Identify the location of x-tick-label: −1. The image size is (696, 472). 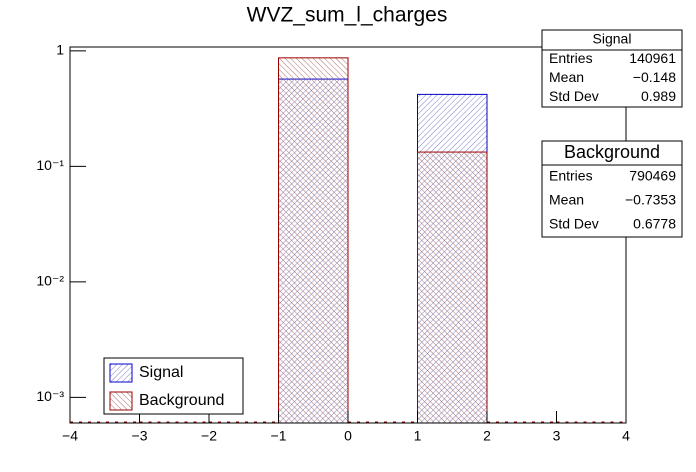
(279, 436).